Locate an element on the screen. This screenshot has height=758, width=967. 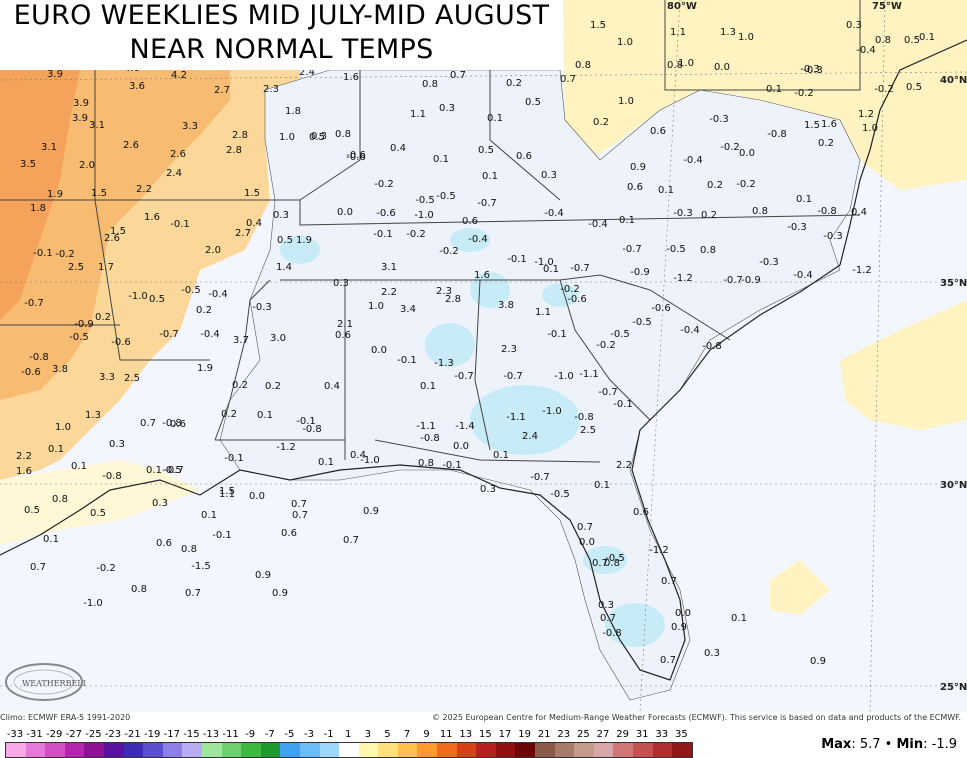
anomaly-value: 3.1 is located at coordinates (389, 267).